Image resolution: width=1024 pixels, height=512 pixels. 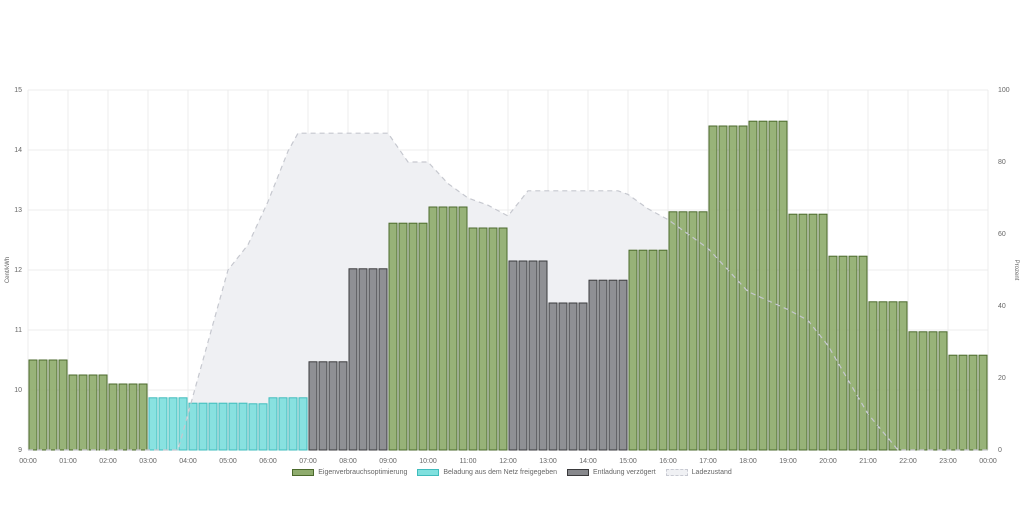 I want to click on y-axis-title: Cent/kWh, so click(x=8, y=270).